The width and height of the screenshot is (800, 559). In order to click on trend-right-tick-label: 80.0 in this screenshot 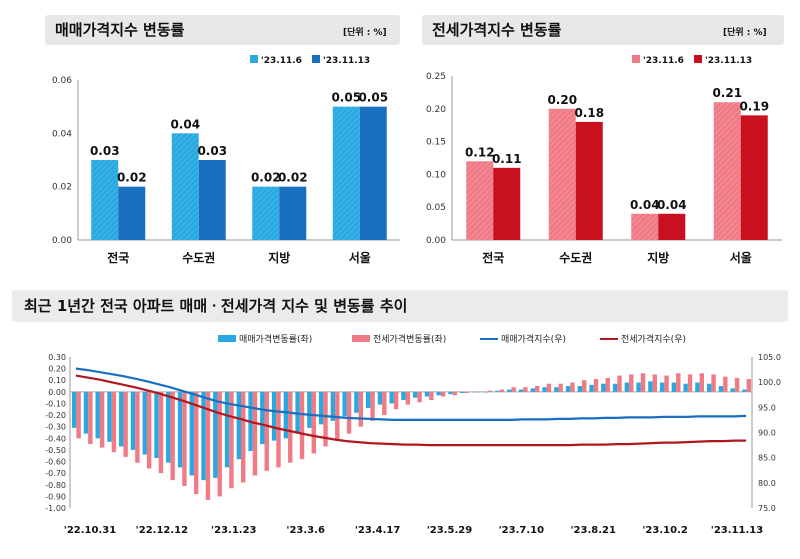, I will do `click(767, 483)`.